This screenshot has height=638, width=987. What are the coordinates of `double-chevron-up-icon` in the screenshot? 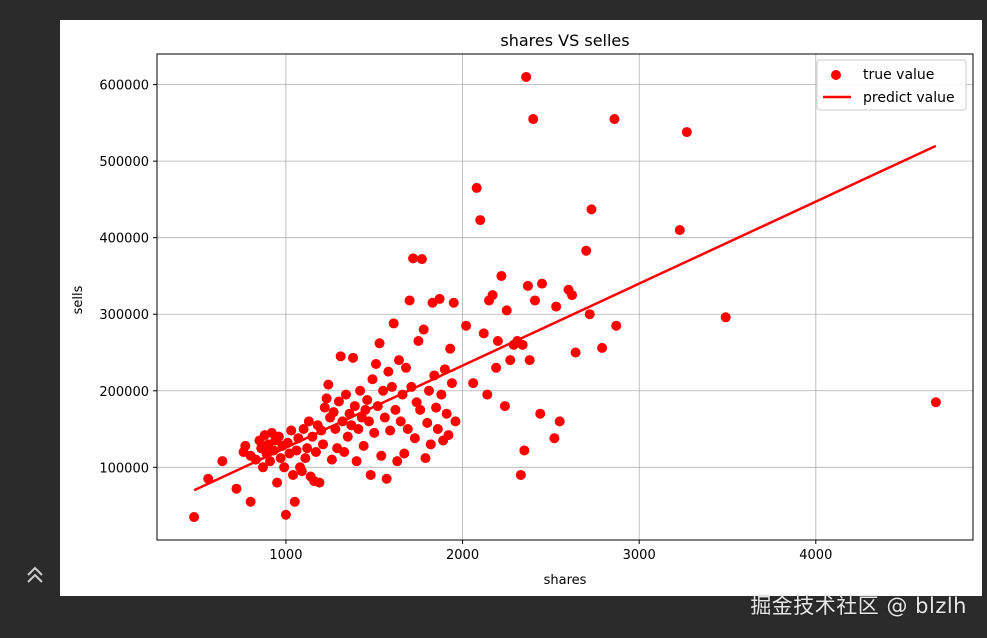 It's located at (35, 575).